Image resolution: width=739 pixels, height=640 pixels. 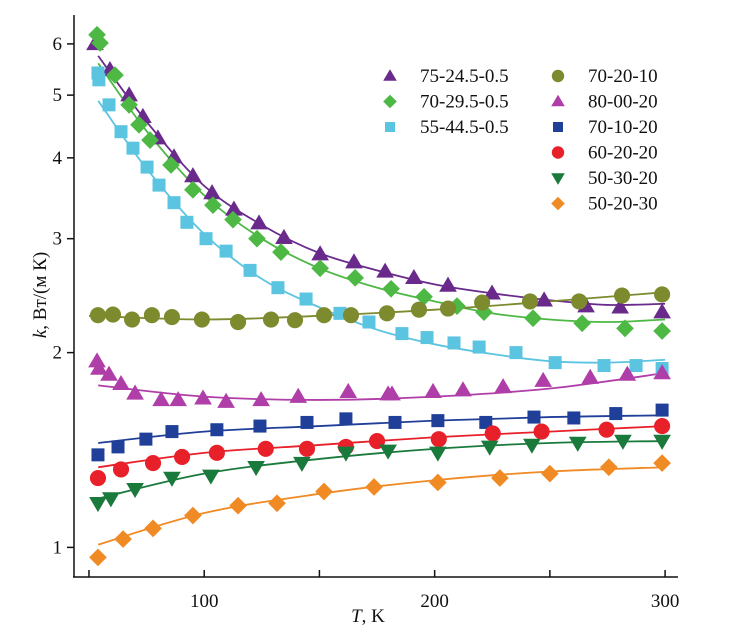 What do you see at coordinates (623, 153) in the screenshot?
I see `legend-label: 60-20-20` at bounding box center [623, 153].